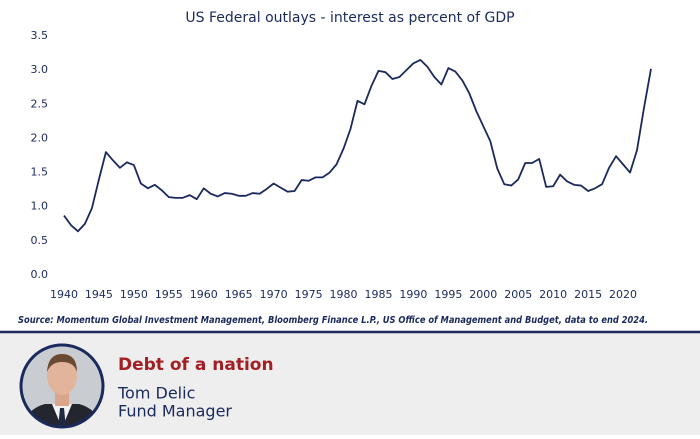 This screenshot has height=439, width=700. Describe the element at coordinates (378, 294) in the screenshot. I see `x-tick-label: 1985` at that location.